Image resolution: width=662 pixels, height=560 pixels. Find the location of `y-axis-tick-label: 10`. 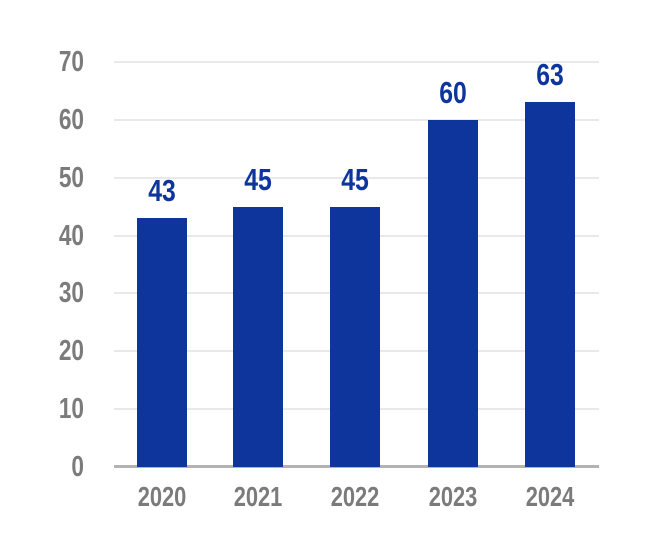

y-axis-tick-label: 10 is located at coordinates (71, 409).